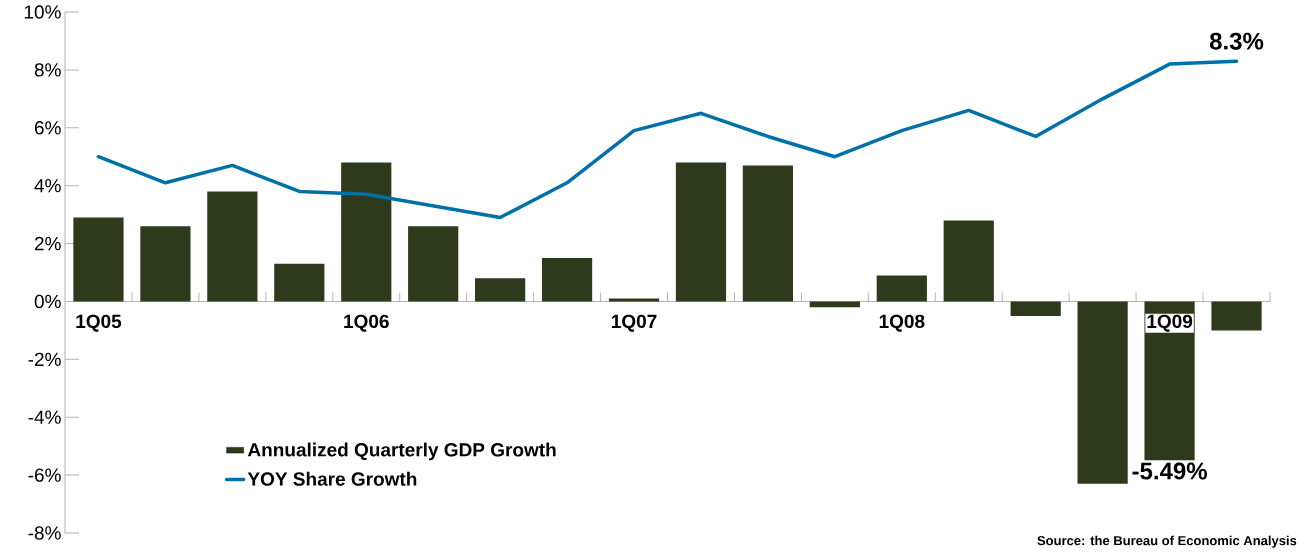 This screenshot has width=1299, height=552. I want to click on data-label: 8.3%, so click(1236, 41).